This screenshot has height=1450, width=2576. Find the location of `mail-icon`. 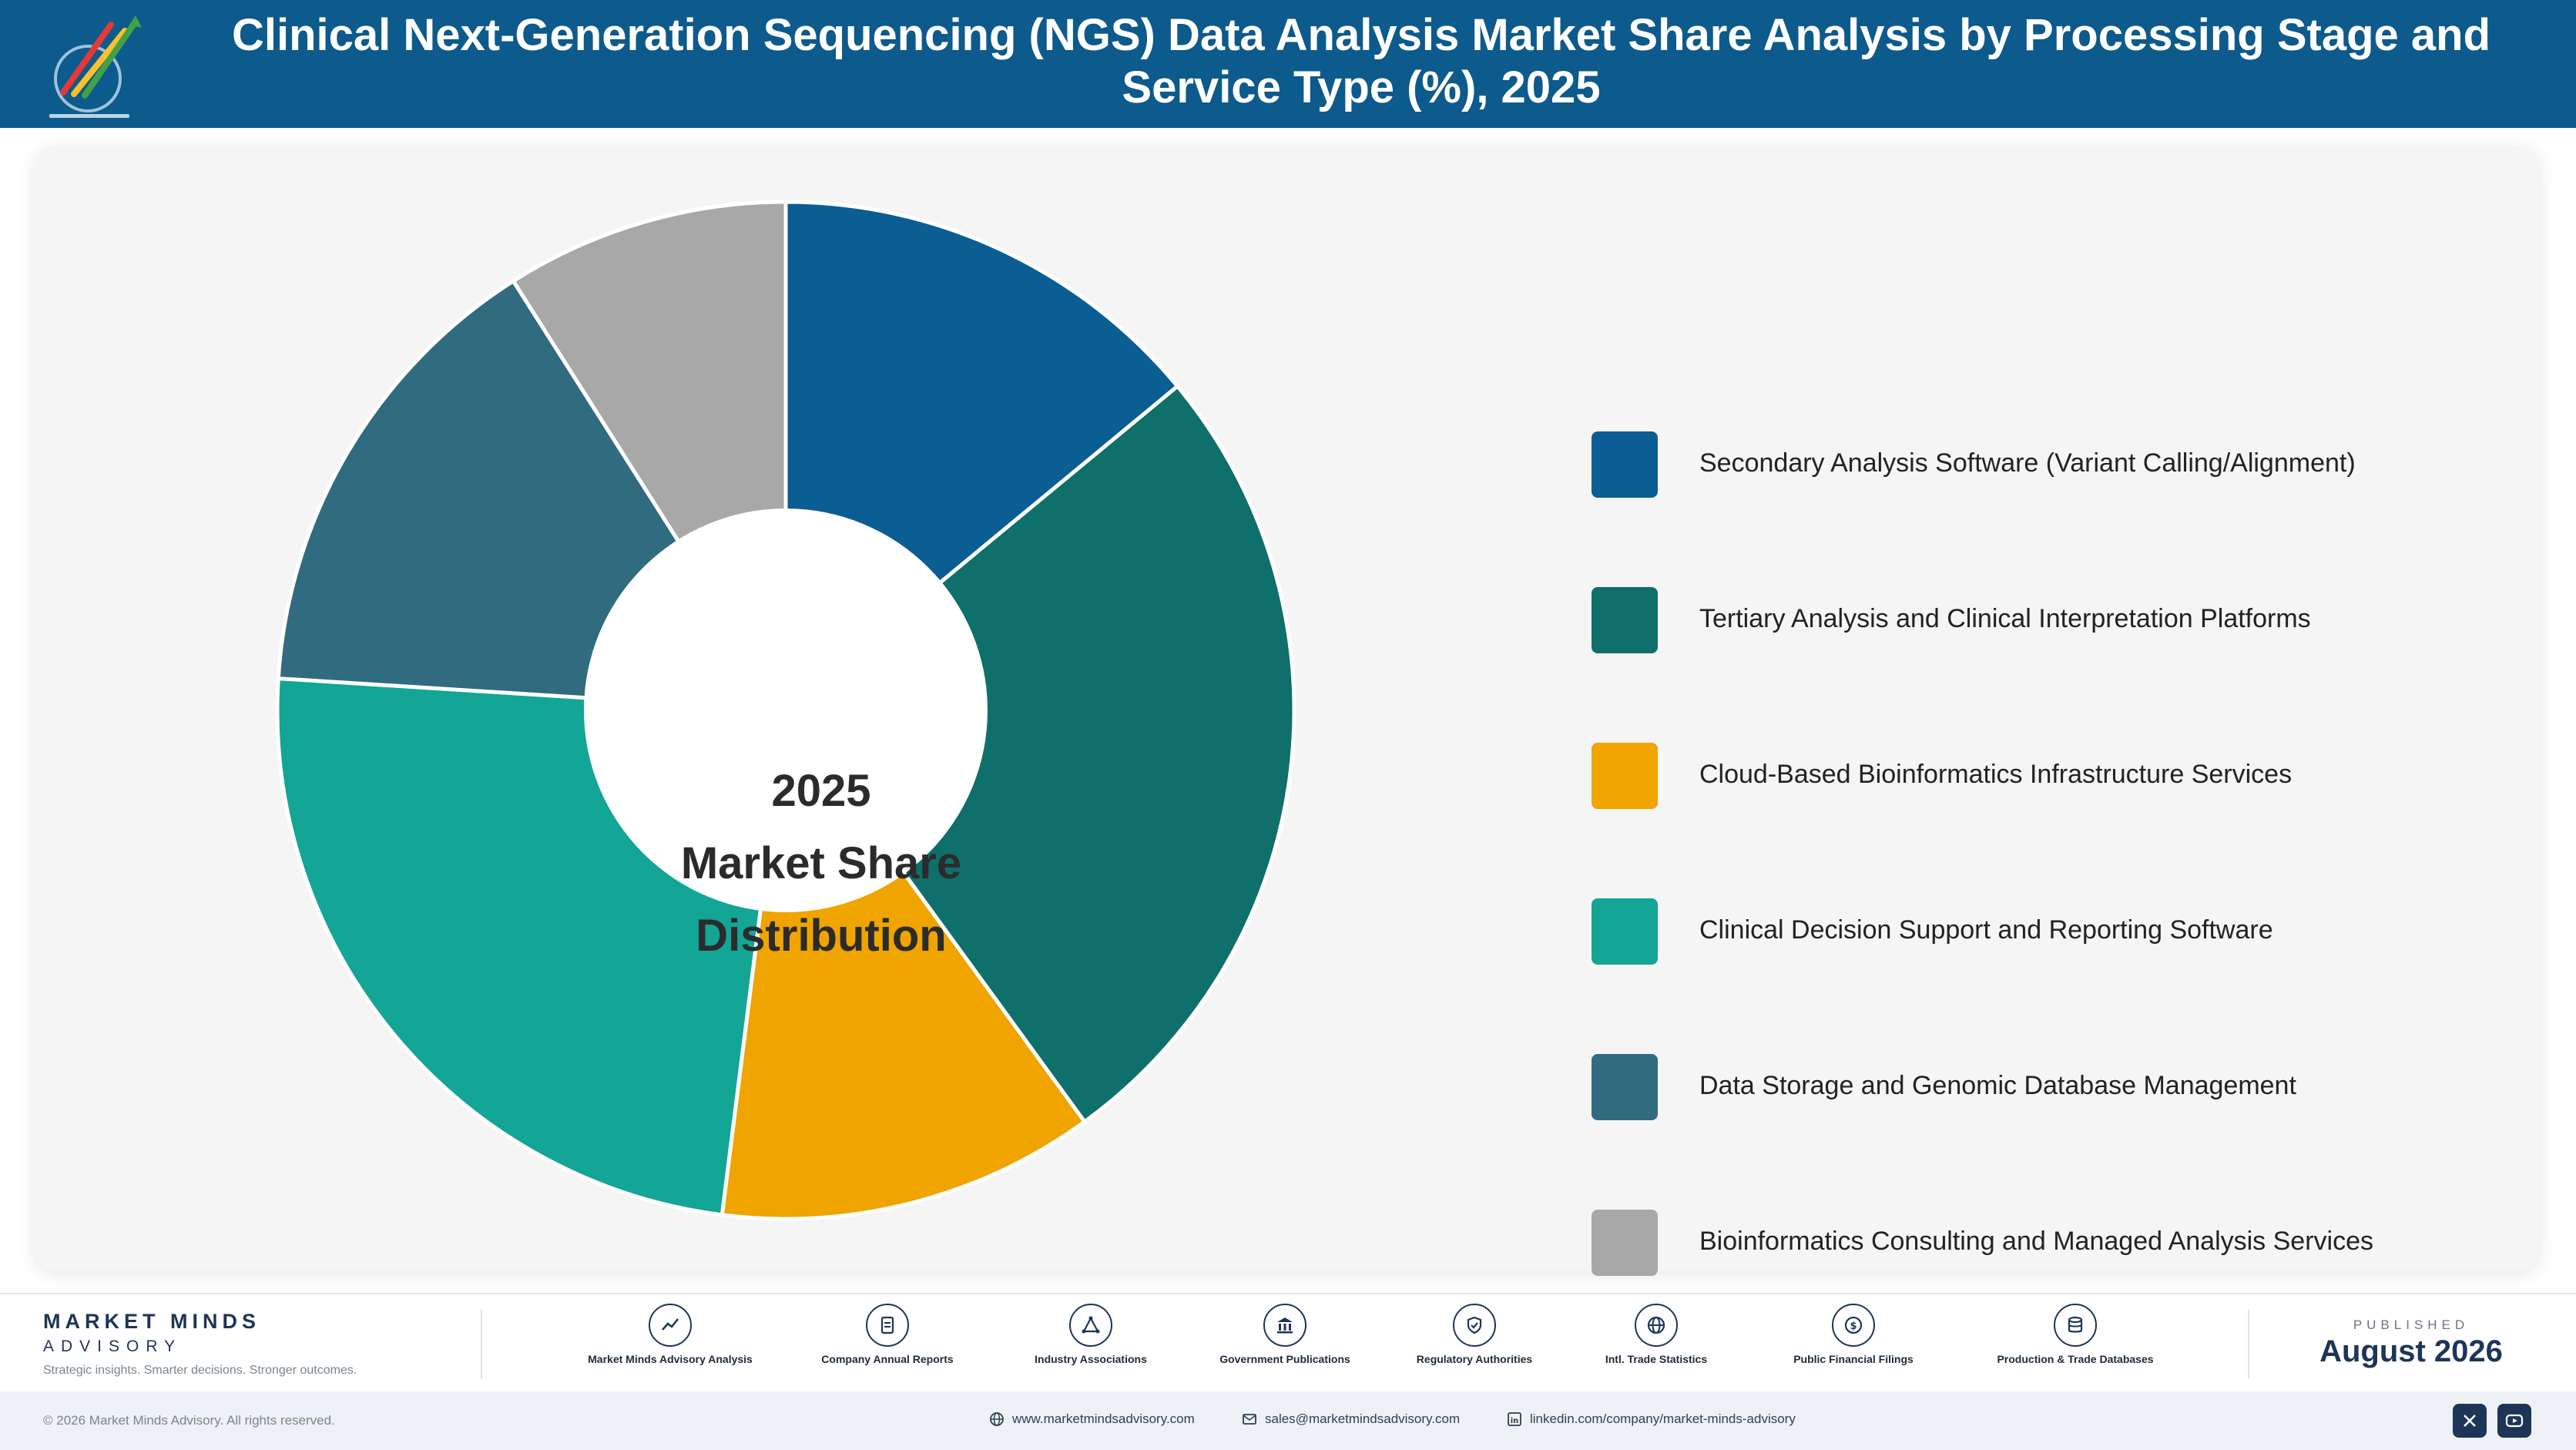

mail-icon is located at coordinates (1249, 1419).